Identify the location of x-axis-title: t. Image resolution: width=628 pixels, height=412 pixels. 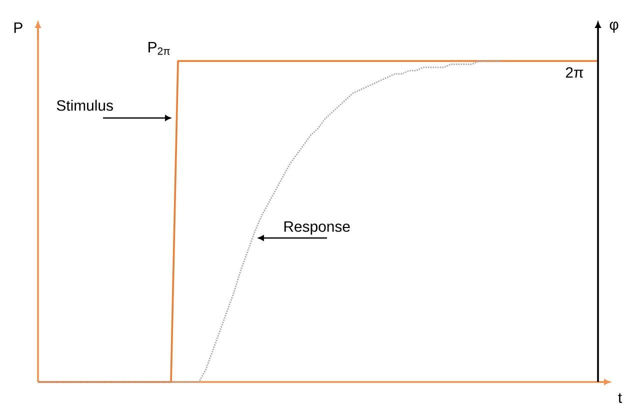
(620, 398).